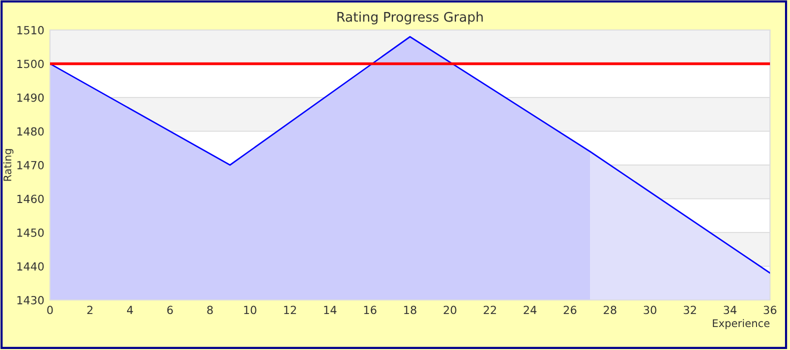  Describe the element at coordinates (30, 232) in the screenshot. I see `y-tick-label: 1450` at that location.